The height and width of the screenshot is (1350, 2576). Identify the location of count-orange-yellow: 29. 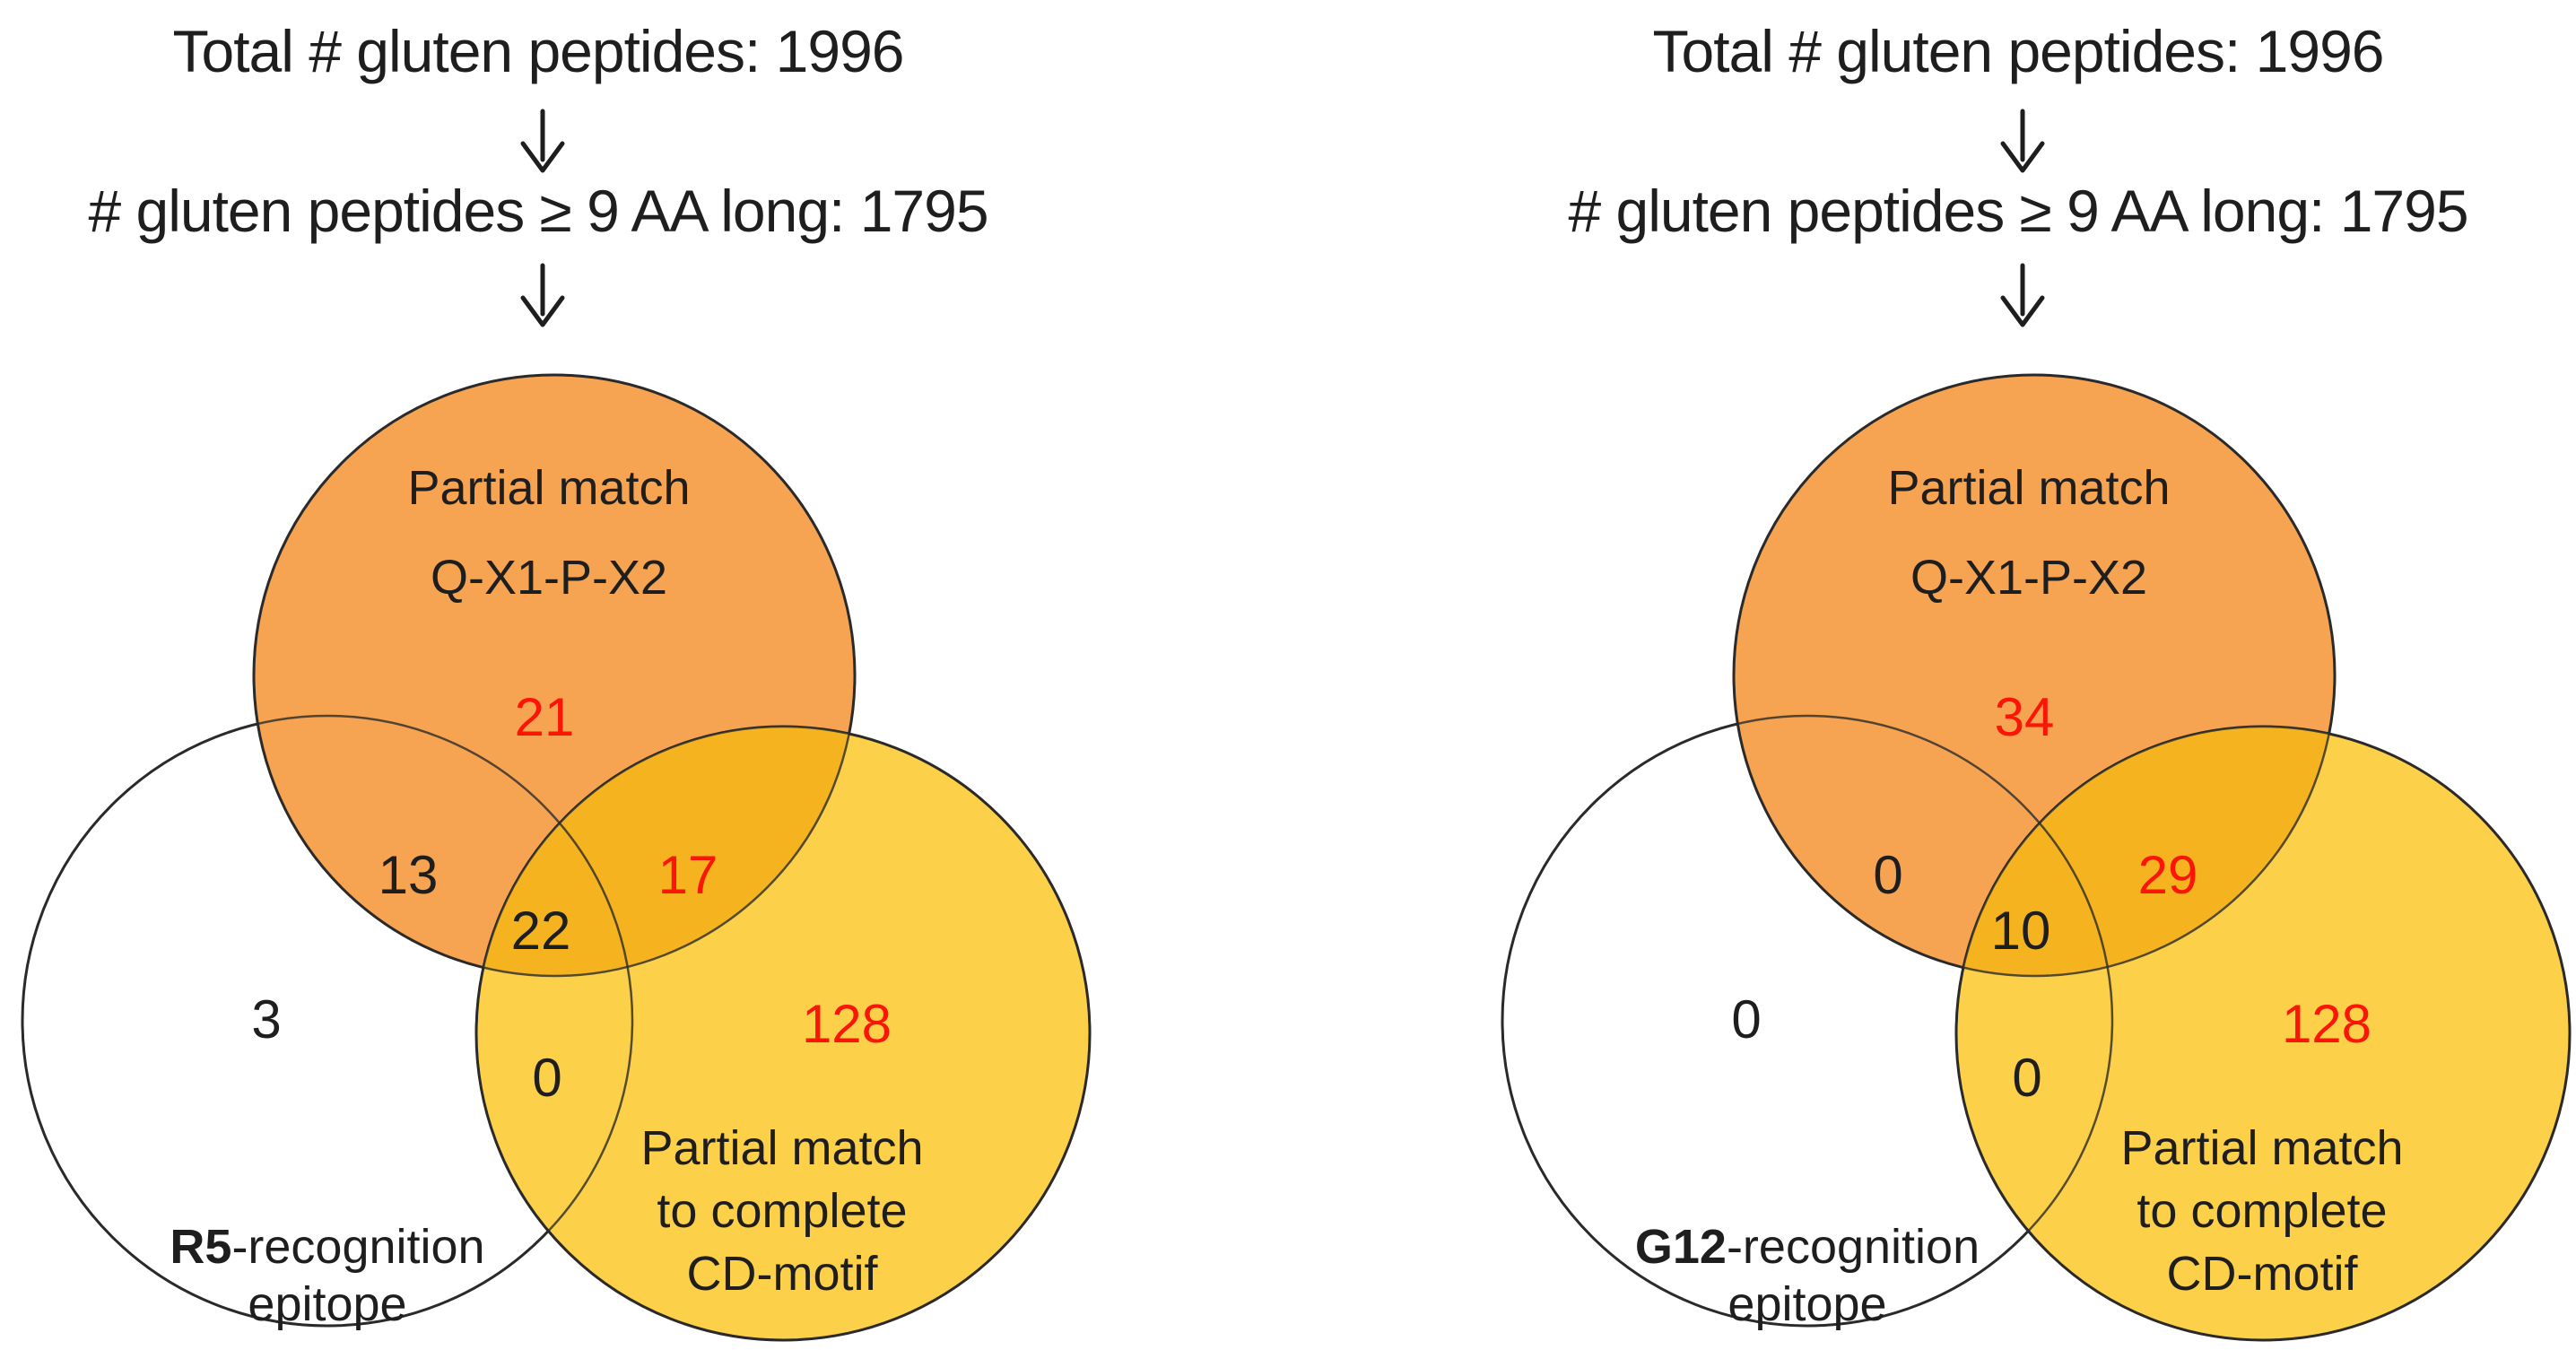
(2168, 875).